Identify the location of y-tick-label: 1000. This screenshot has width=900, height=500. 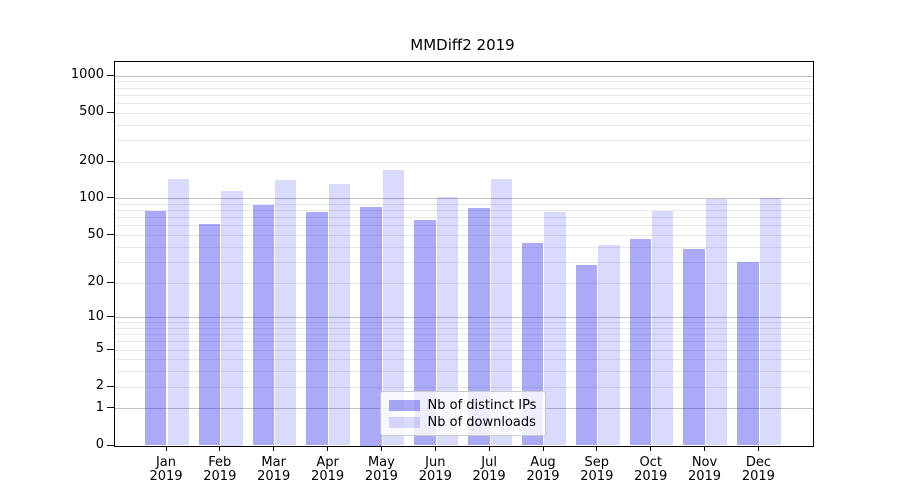
(87, 74).